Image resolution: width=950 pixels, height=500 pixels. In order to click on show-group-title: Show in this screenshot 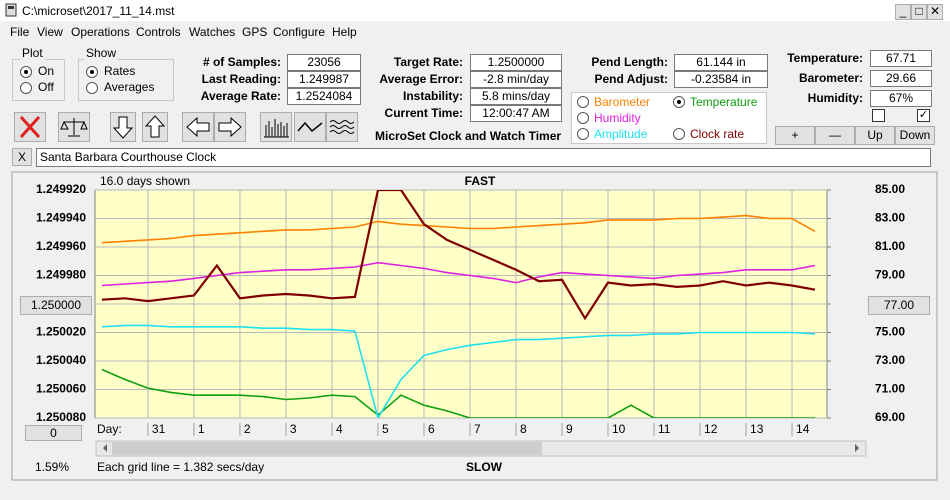, I will do `click(101, 53)`.